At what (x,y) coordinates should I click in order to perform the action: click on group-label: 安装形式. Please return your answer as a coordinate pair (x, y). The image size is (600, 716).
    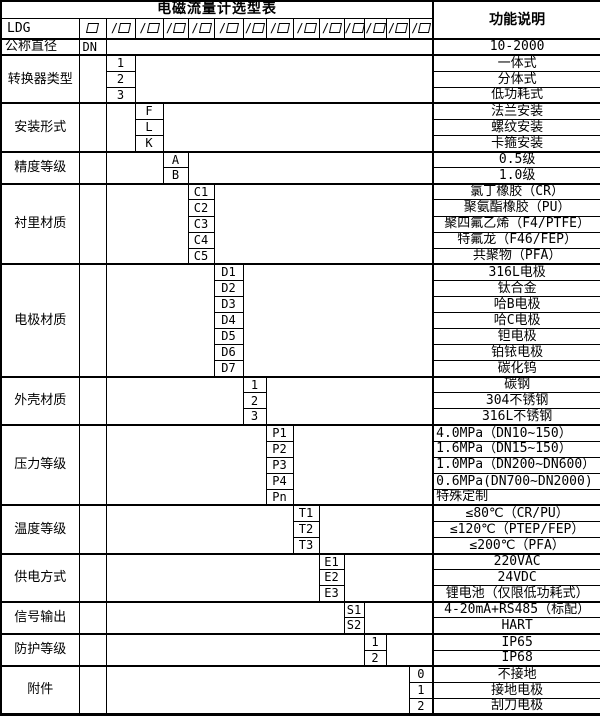
    Looking at the image, I should click on (40, 127).